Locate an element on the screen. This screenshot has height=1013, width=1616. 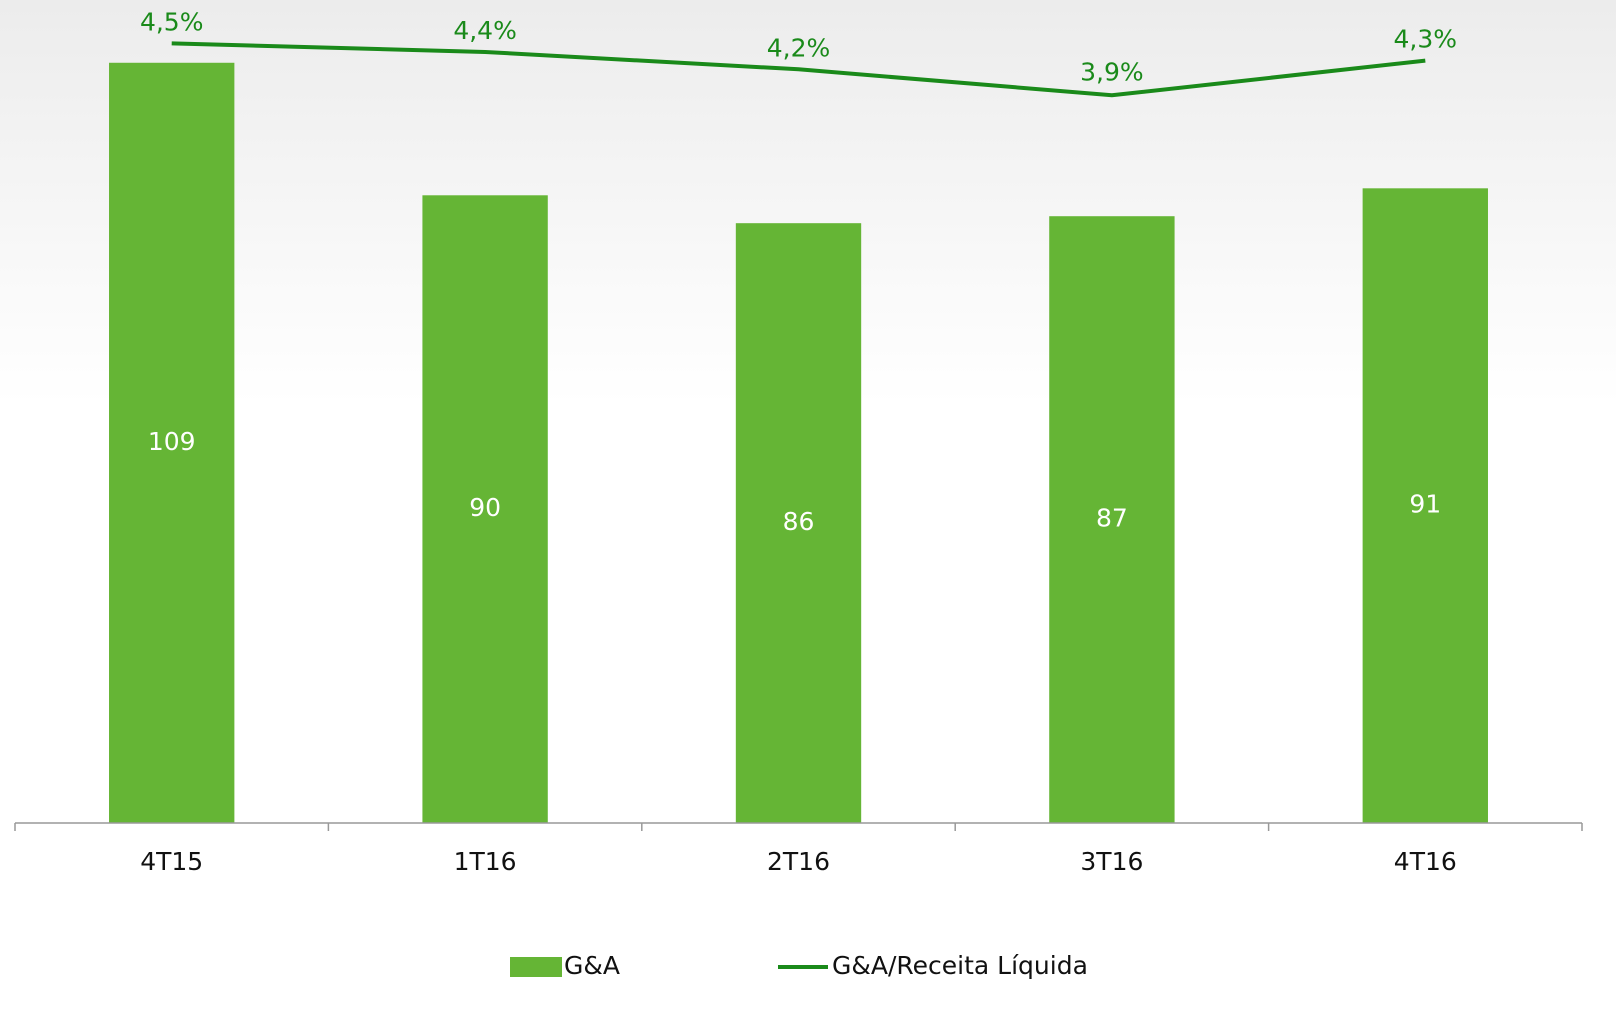
x-tick-label: 2T16 is located at coordinates (798, 861).